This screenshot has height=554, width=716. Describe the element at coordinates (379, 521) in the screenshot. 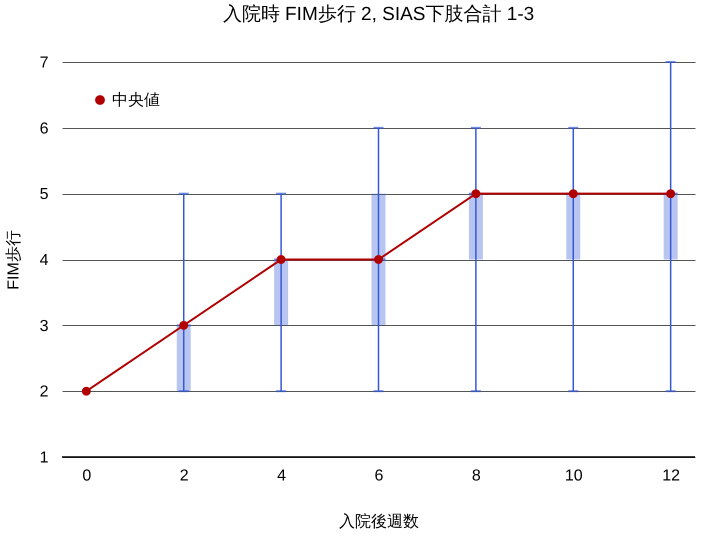

I see `x-axis-title: 入院後週数` at that location.